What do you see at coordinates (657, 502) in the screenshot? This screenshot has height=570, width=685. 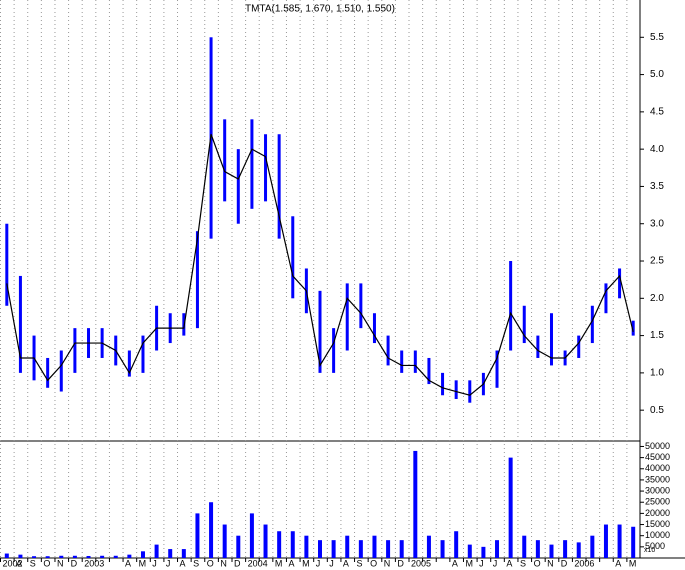 I see `volume-tick-label: 25000` at bounding box center [657, 502].